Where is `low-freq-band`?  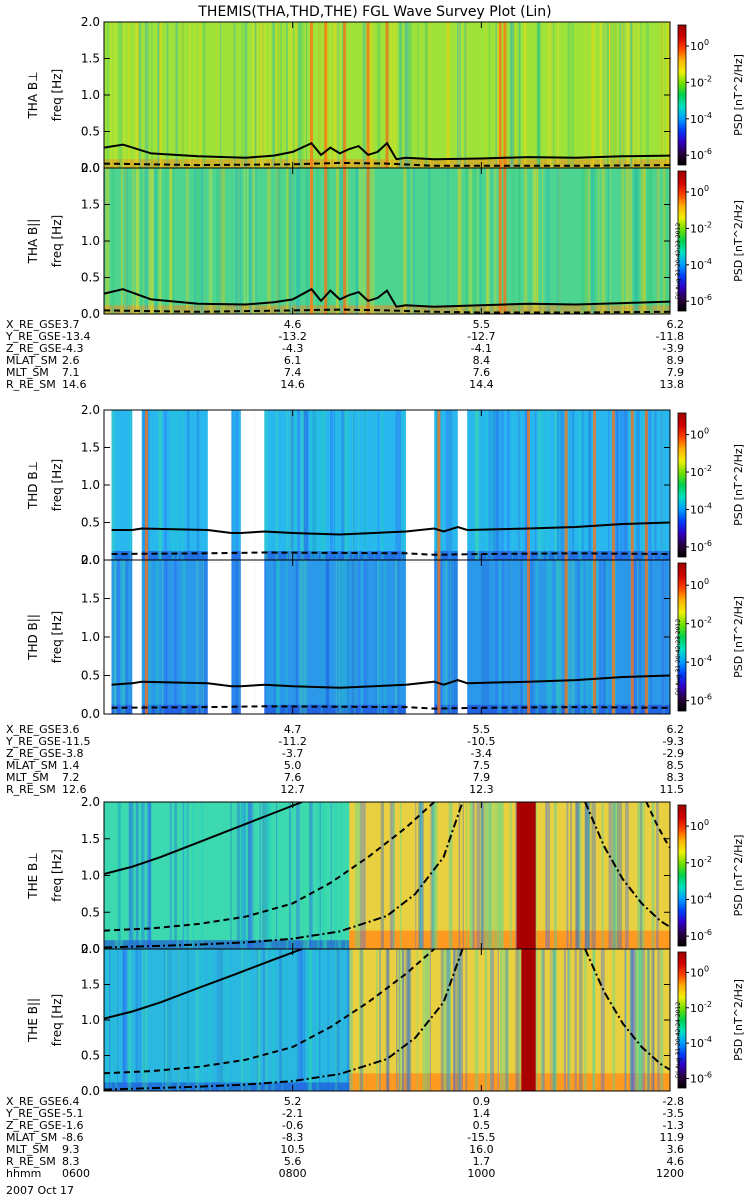 low-freq-band is located at coordinates (387, 709).